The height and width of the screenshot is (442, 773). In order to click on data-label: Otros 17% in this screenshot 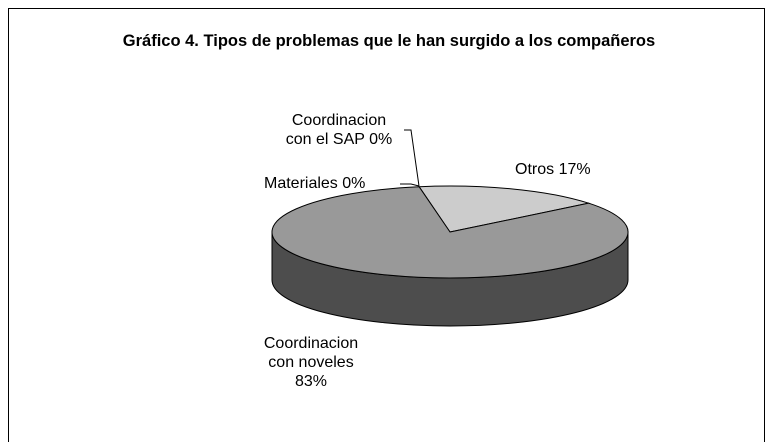, I will do `click(553, 169)`.